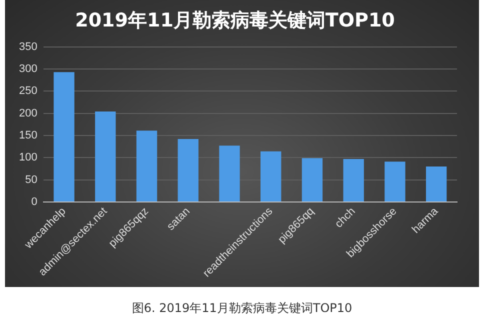  Describe the element at coordinates (28, 135) in the screenshot. I see `y-tick-label: 150` at that location.